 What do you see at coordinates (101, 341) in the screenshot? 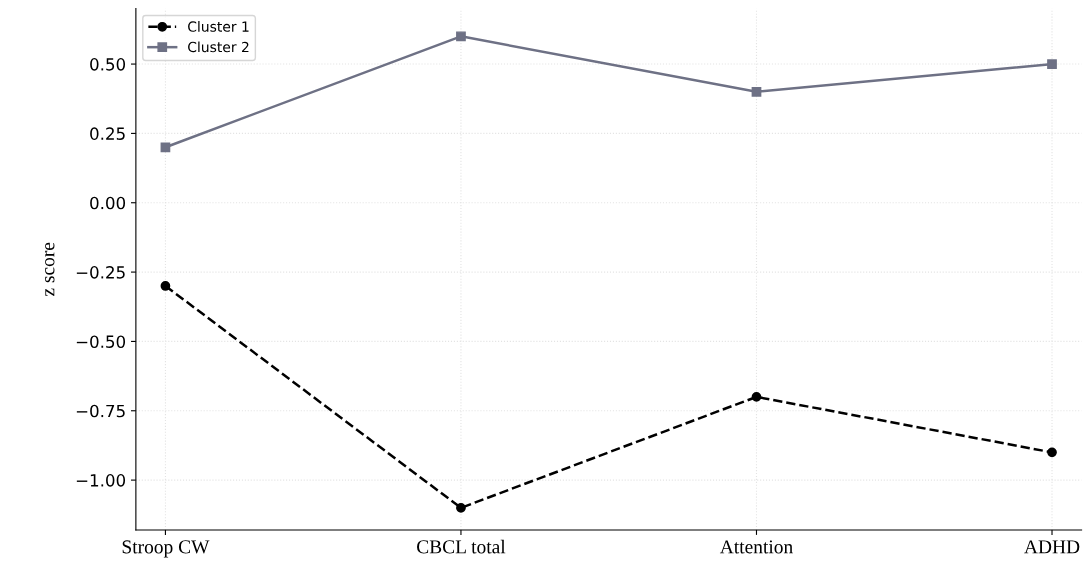
I see `y-tick-label: −0.50` at bounding box center [101, 341].